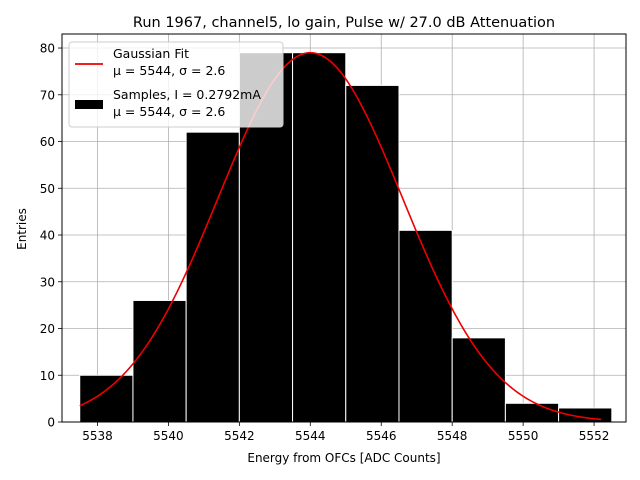 This screenshot has width=640, height=480. I want to click on legend-label-fit: Gaussian Fit, so click(151, 53).